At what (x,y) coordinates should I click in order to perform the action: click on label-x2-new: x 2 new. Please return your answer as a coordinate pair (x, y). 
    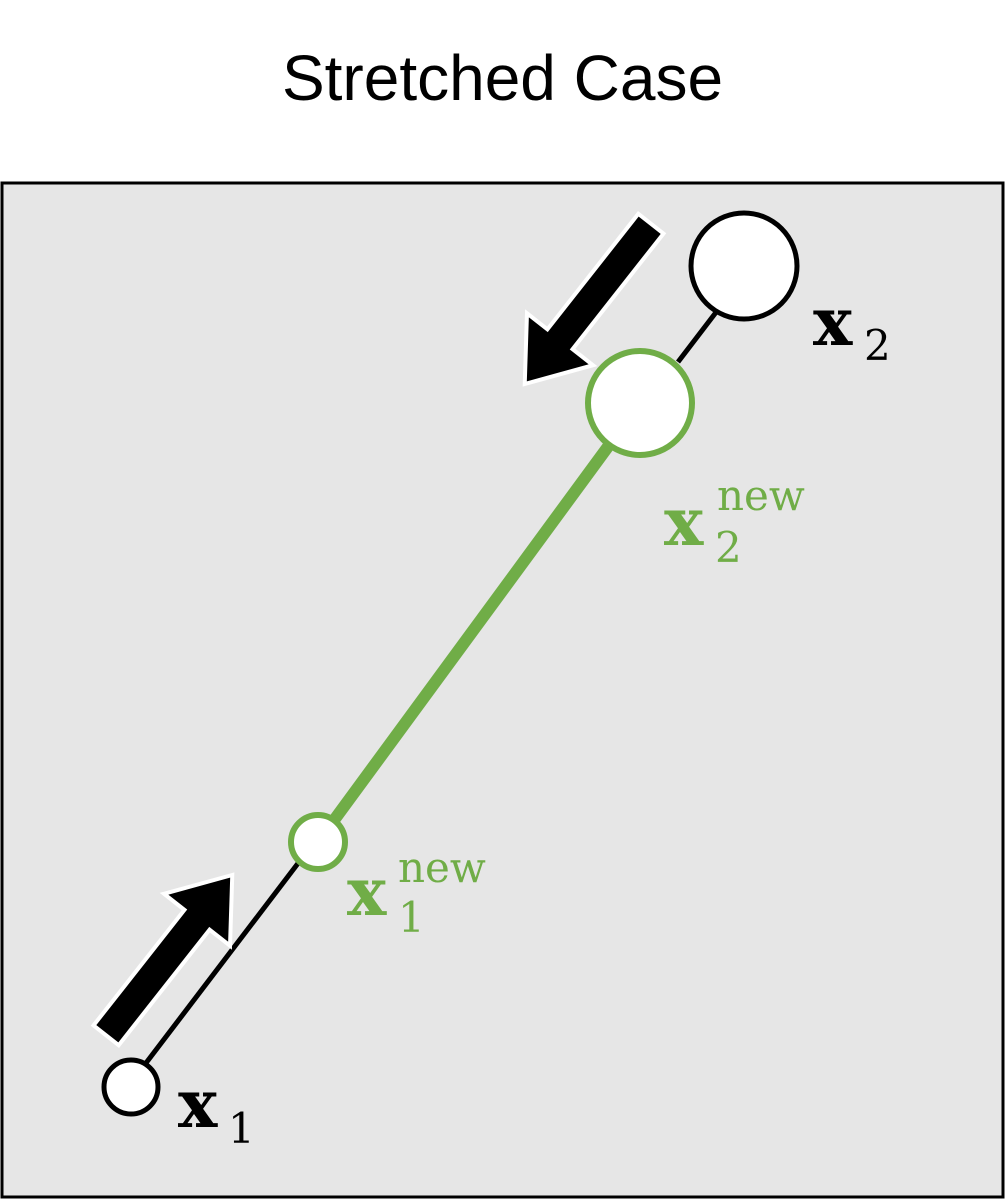
    Looking at the image, I should click on (734, 521).